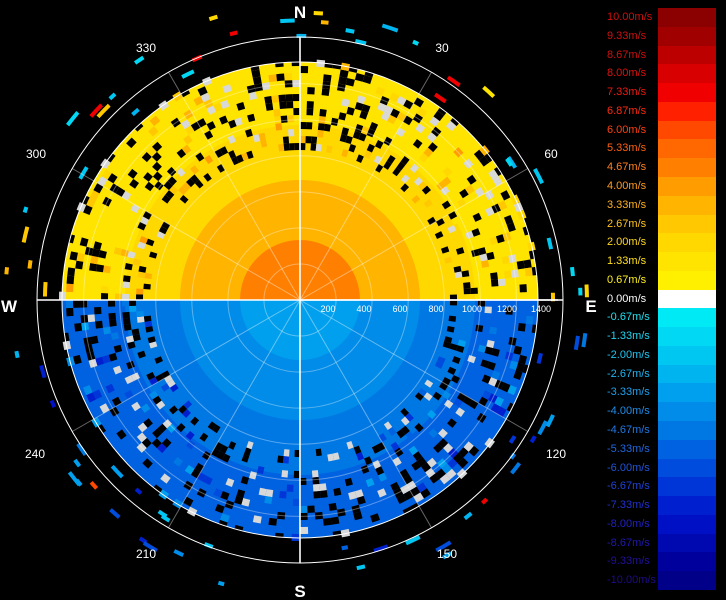 Image resolution: width=726 pixels, height=600 pixels. What do you see at coordinates (628, 542) in the screenshot?
I see `legend-label: -8.67m/s` at bounding box center [628, 542].